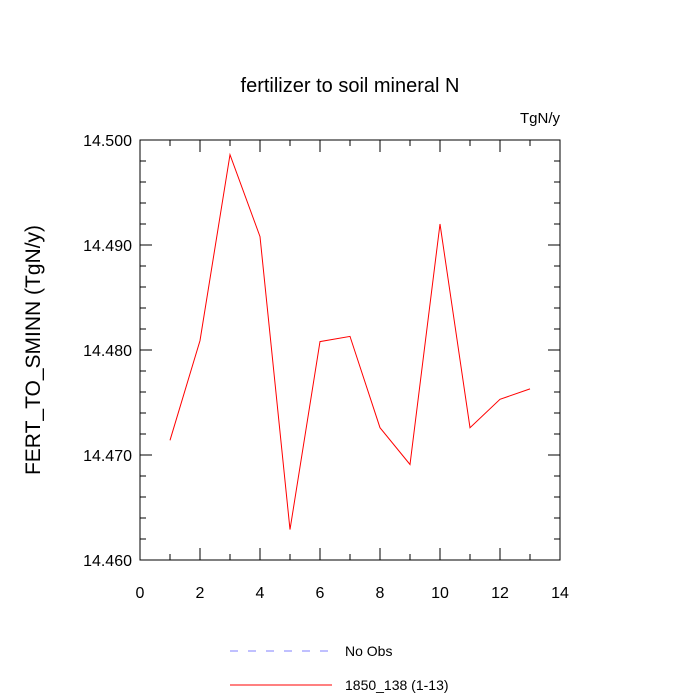  Describe the element at coordinates (320, 593) in the screenshot. I see `x-tick-label: 6` at that location.